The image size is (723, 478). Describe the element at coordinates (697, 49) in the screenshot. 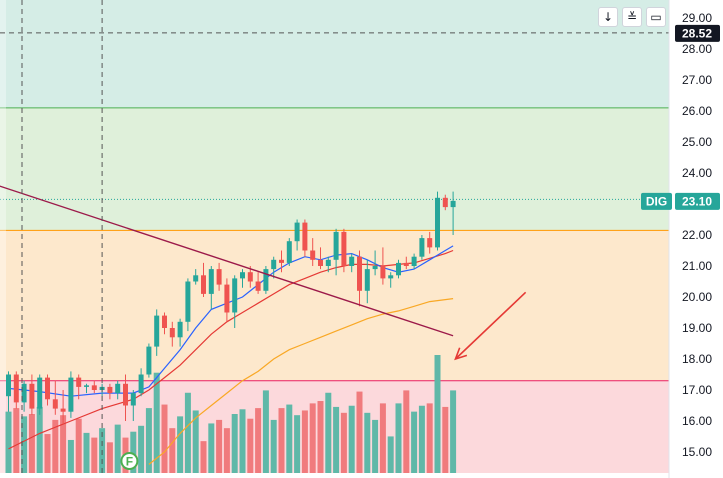

I see `price-label: 28.00` at that location.